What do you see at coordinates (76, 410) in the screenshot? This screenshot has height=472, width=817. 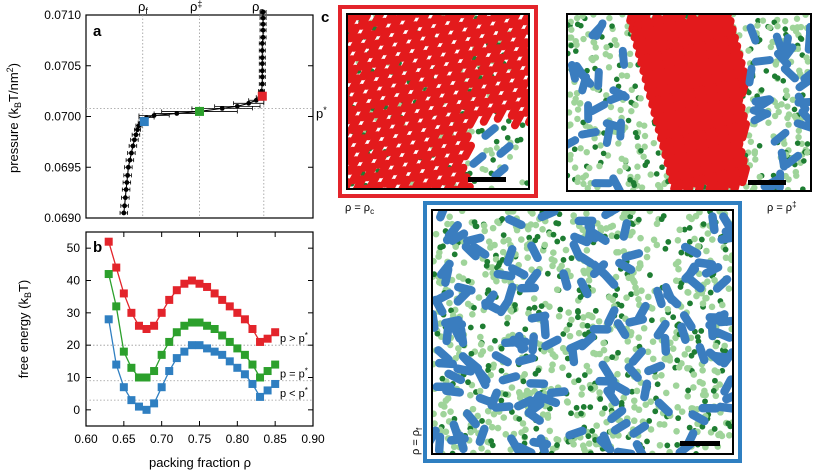 I see `y-tick-label: 0` at bounding box center [76, 410].